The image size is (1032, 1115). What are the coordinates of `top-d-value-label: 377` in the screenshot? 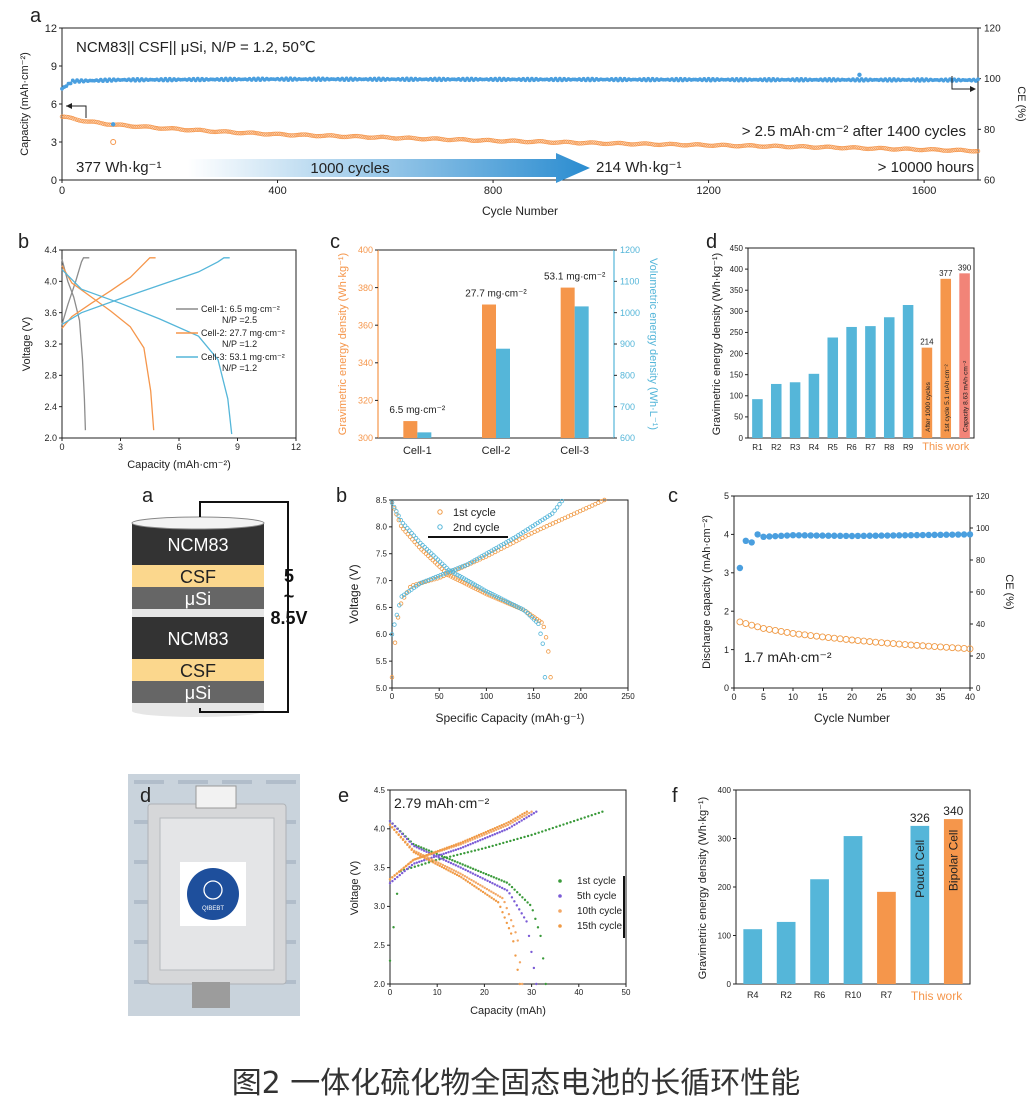 It's located at (946, 273).